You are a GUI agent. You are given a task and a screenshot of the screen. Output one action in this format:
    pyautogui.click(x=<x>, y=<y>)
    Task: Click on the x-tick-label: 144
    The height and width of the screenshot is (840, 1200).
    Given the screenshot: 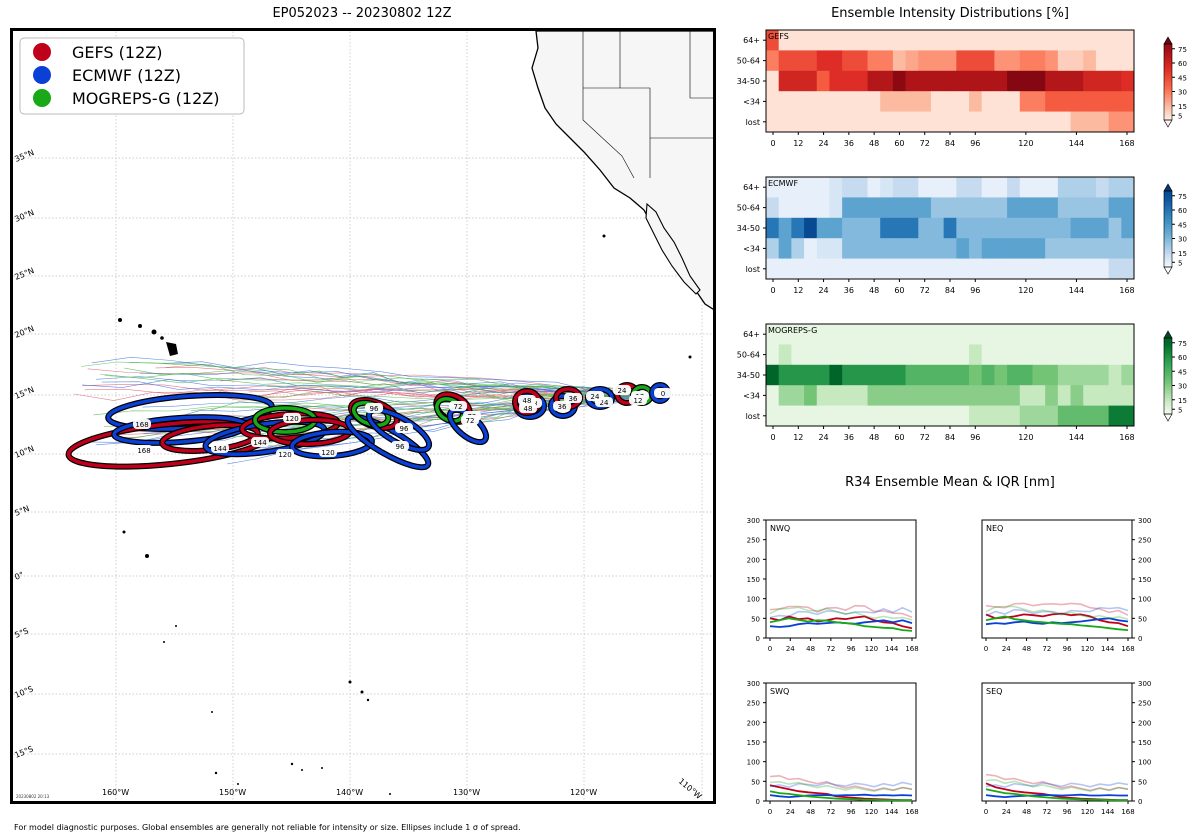 What is the action you would take?
    pyautogui.click(x=1076, y=290)
    